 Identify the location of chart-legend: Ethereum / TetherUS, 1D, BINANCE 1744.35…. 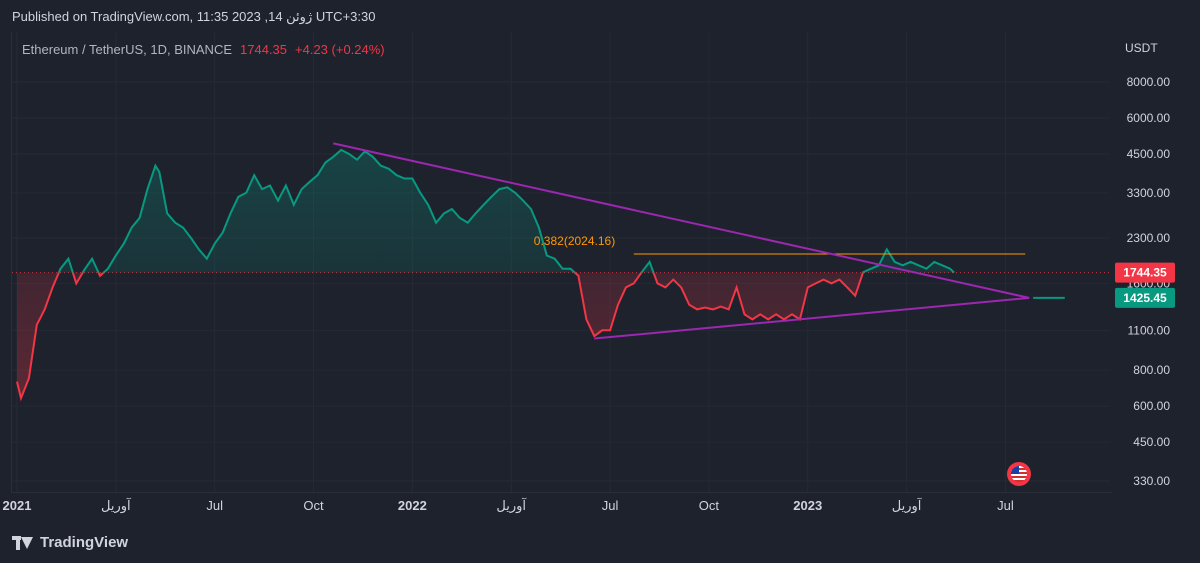
(203, 49).